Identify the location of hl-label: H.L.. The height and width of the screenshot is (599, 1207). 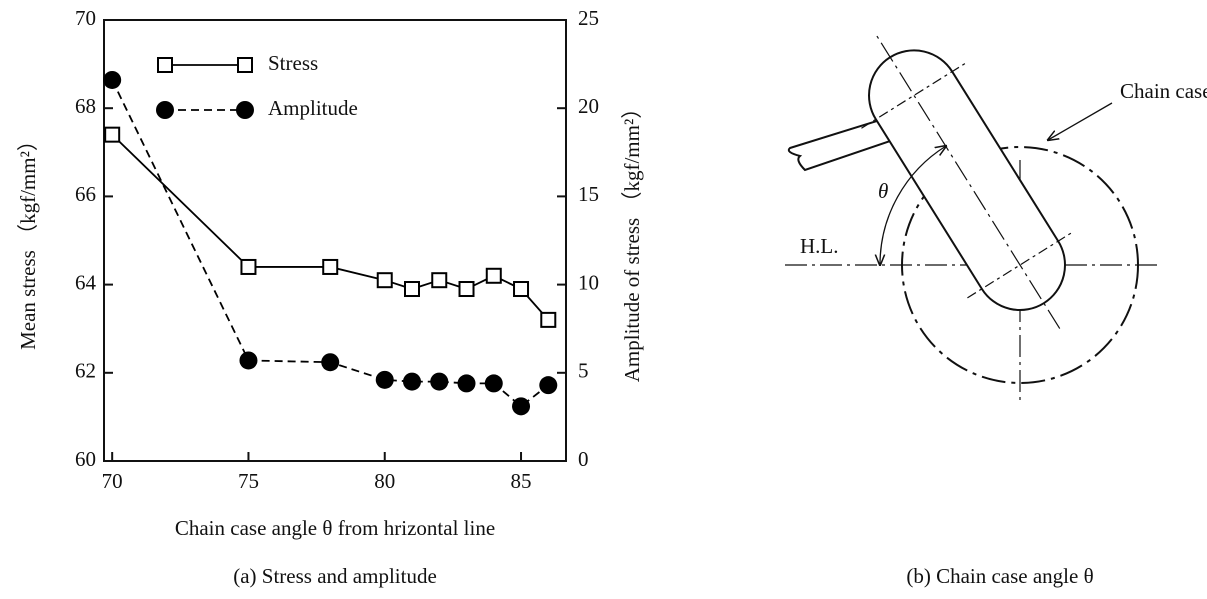
(819, 246).